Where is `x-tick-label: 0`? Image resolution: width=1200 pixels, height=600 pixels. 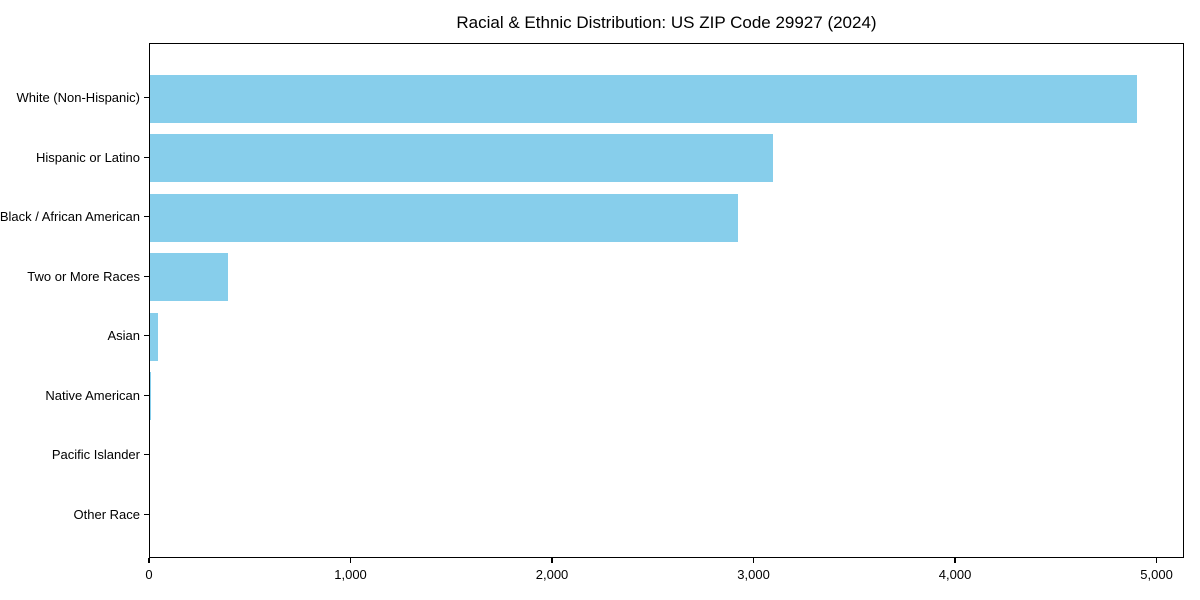 x-tick-label: 0 is located at coordinates (149, 574).